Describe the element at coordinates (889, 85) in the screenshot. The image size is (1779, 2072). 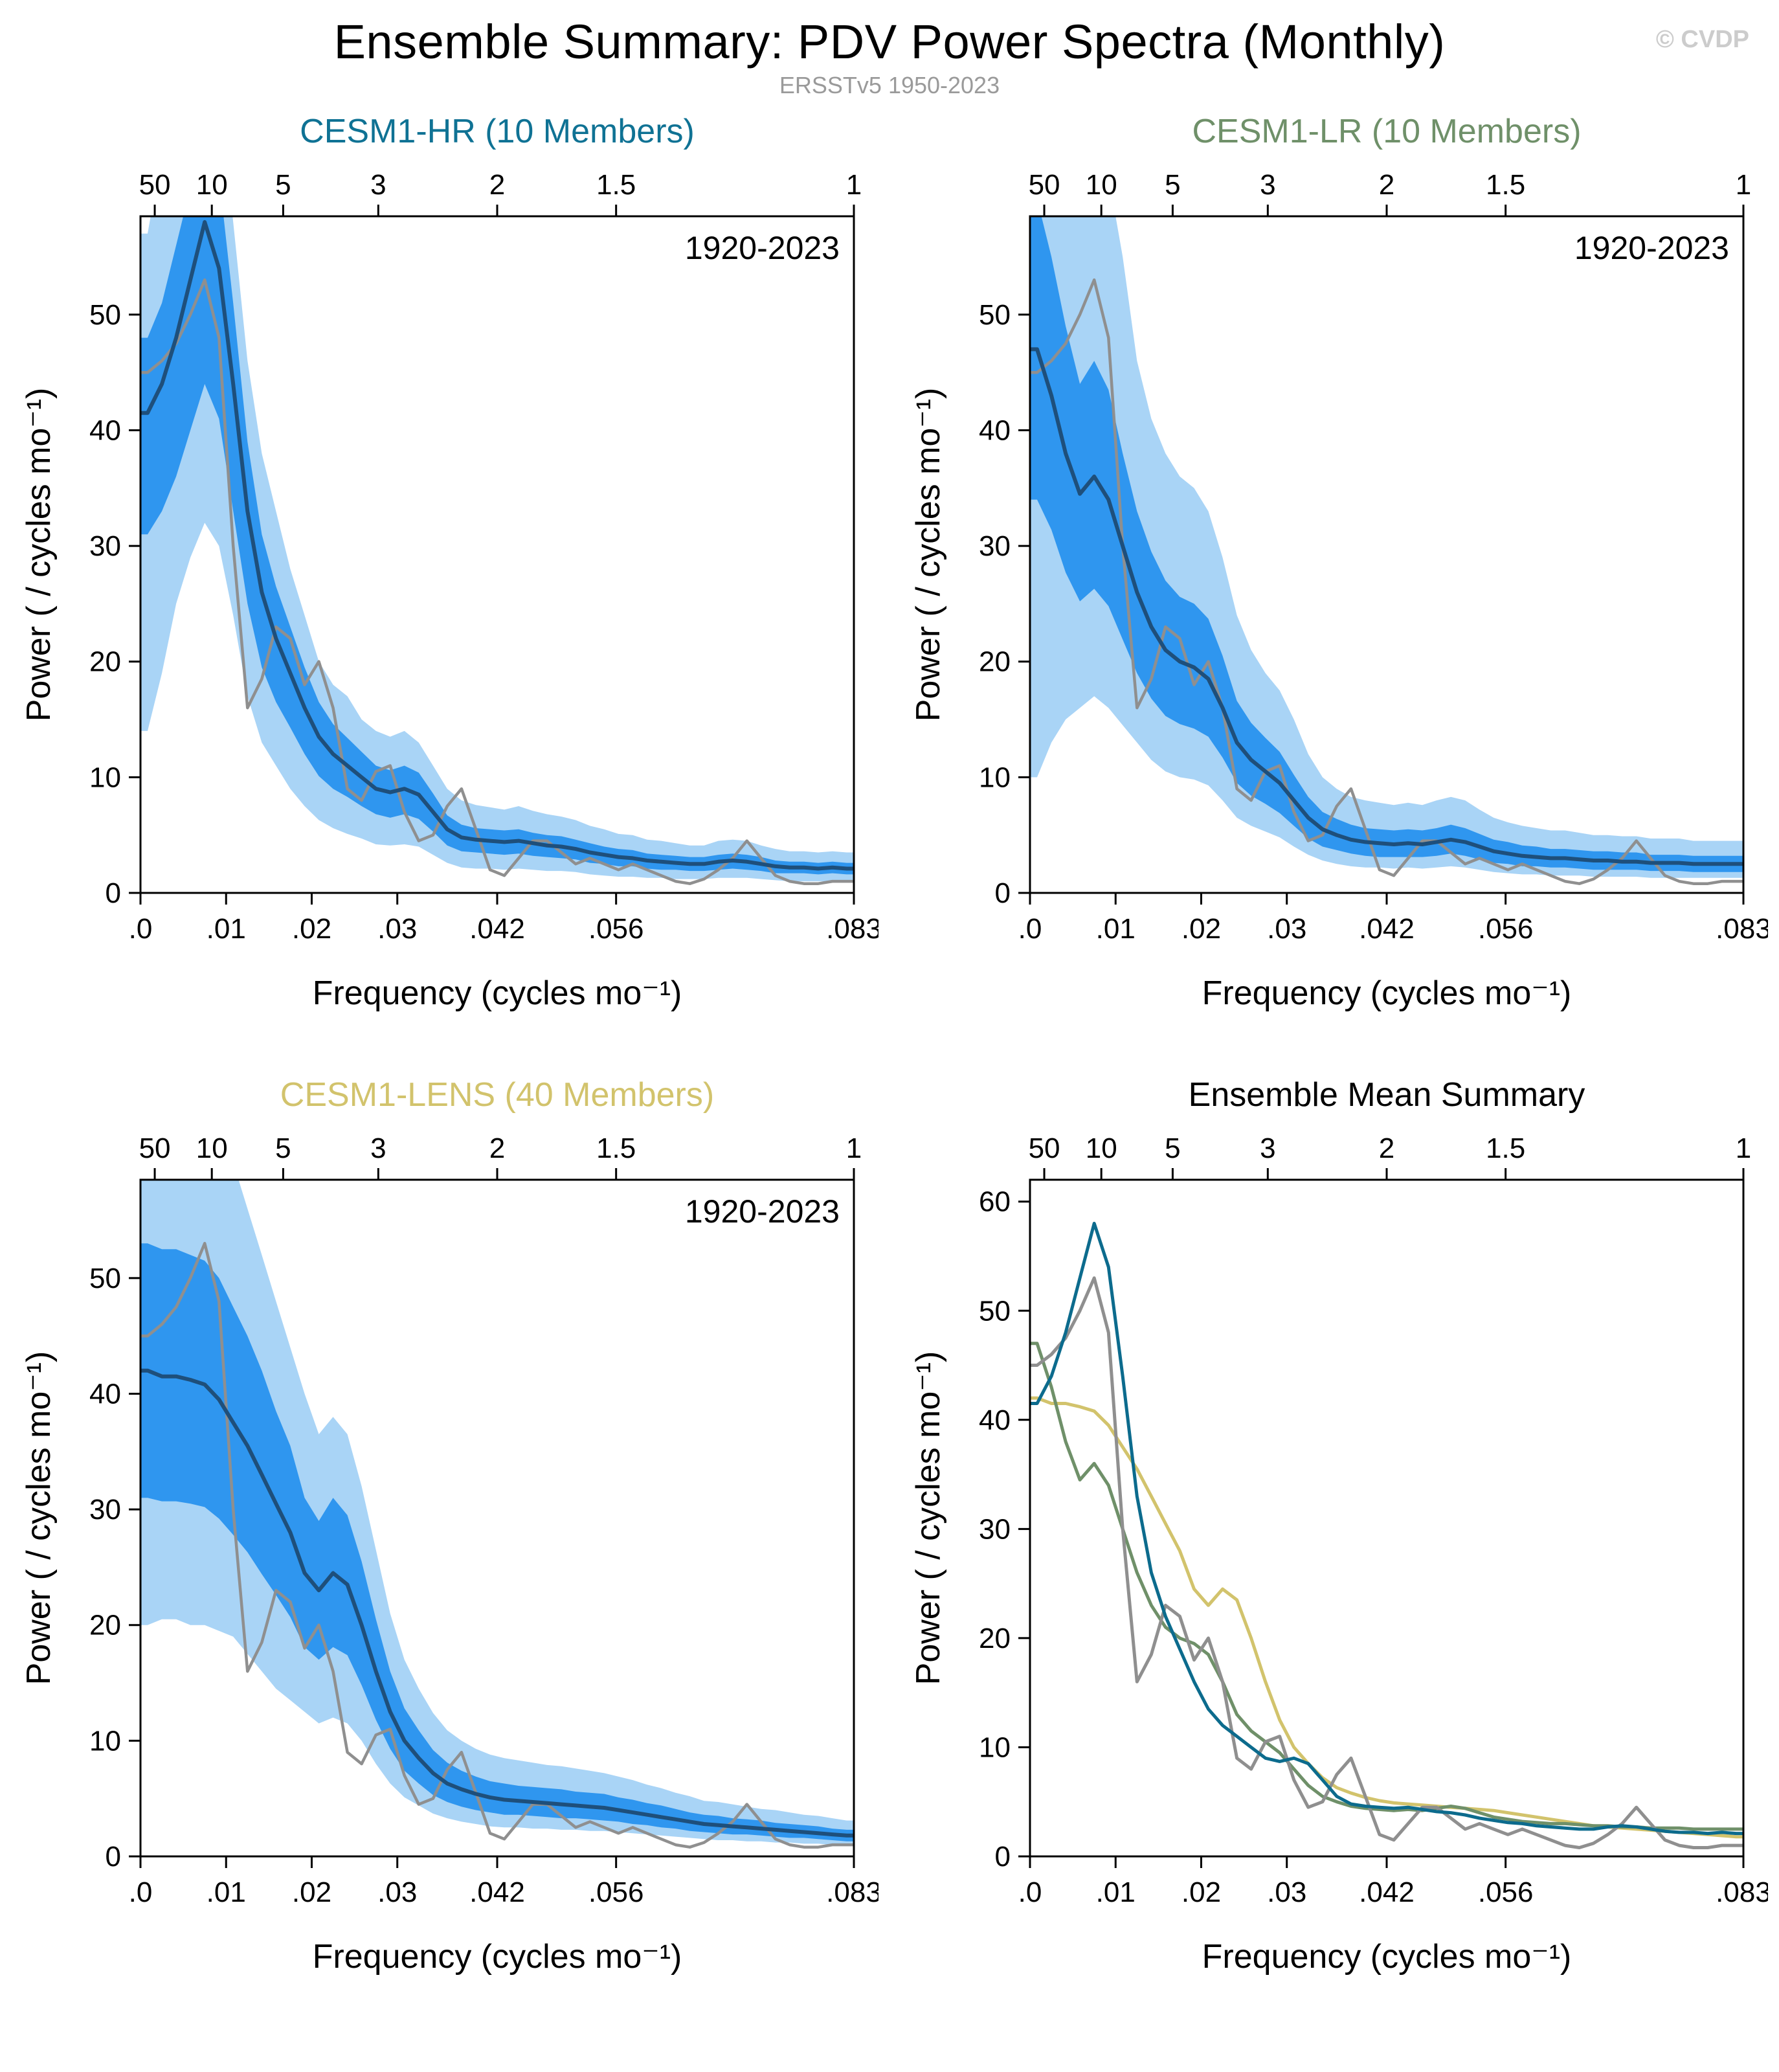
I see `figure-subtitle: ERSSTv5 1950-2023` at that location.